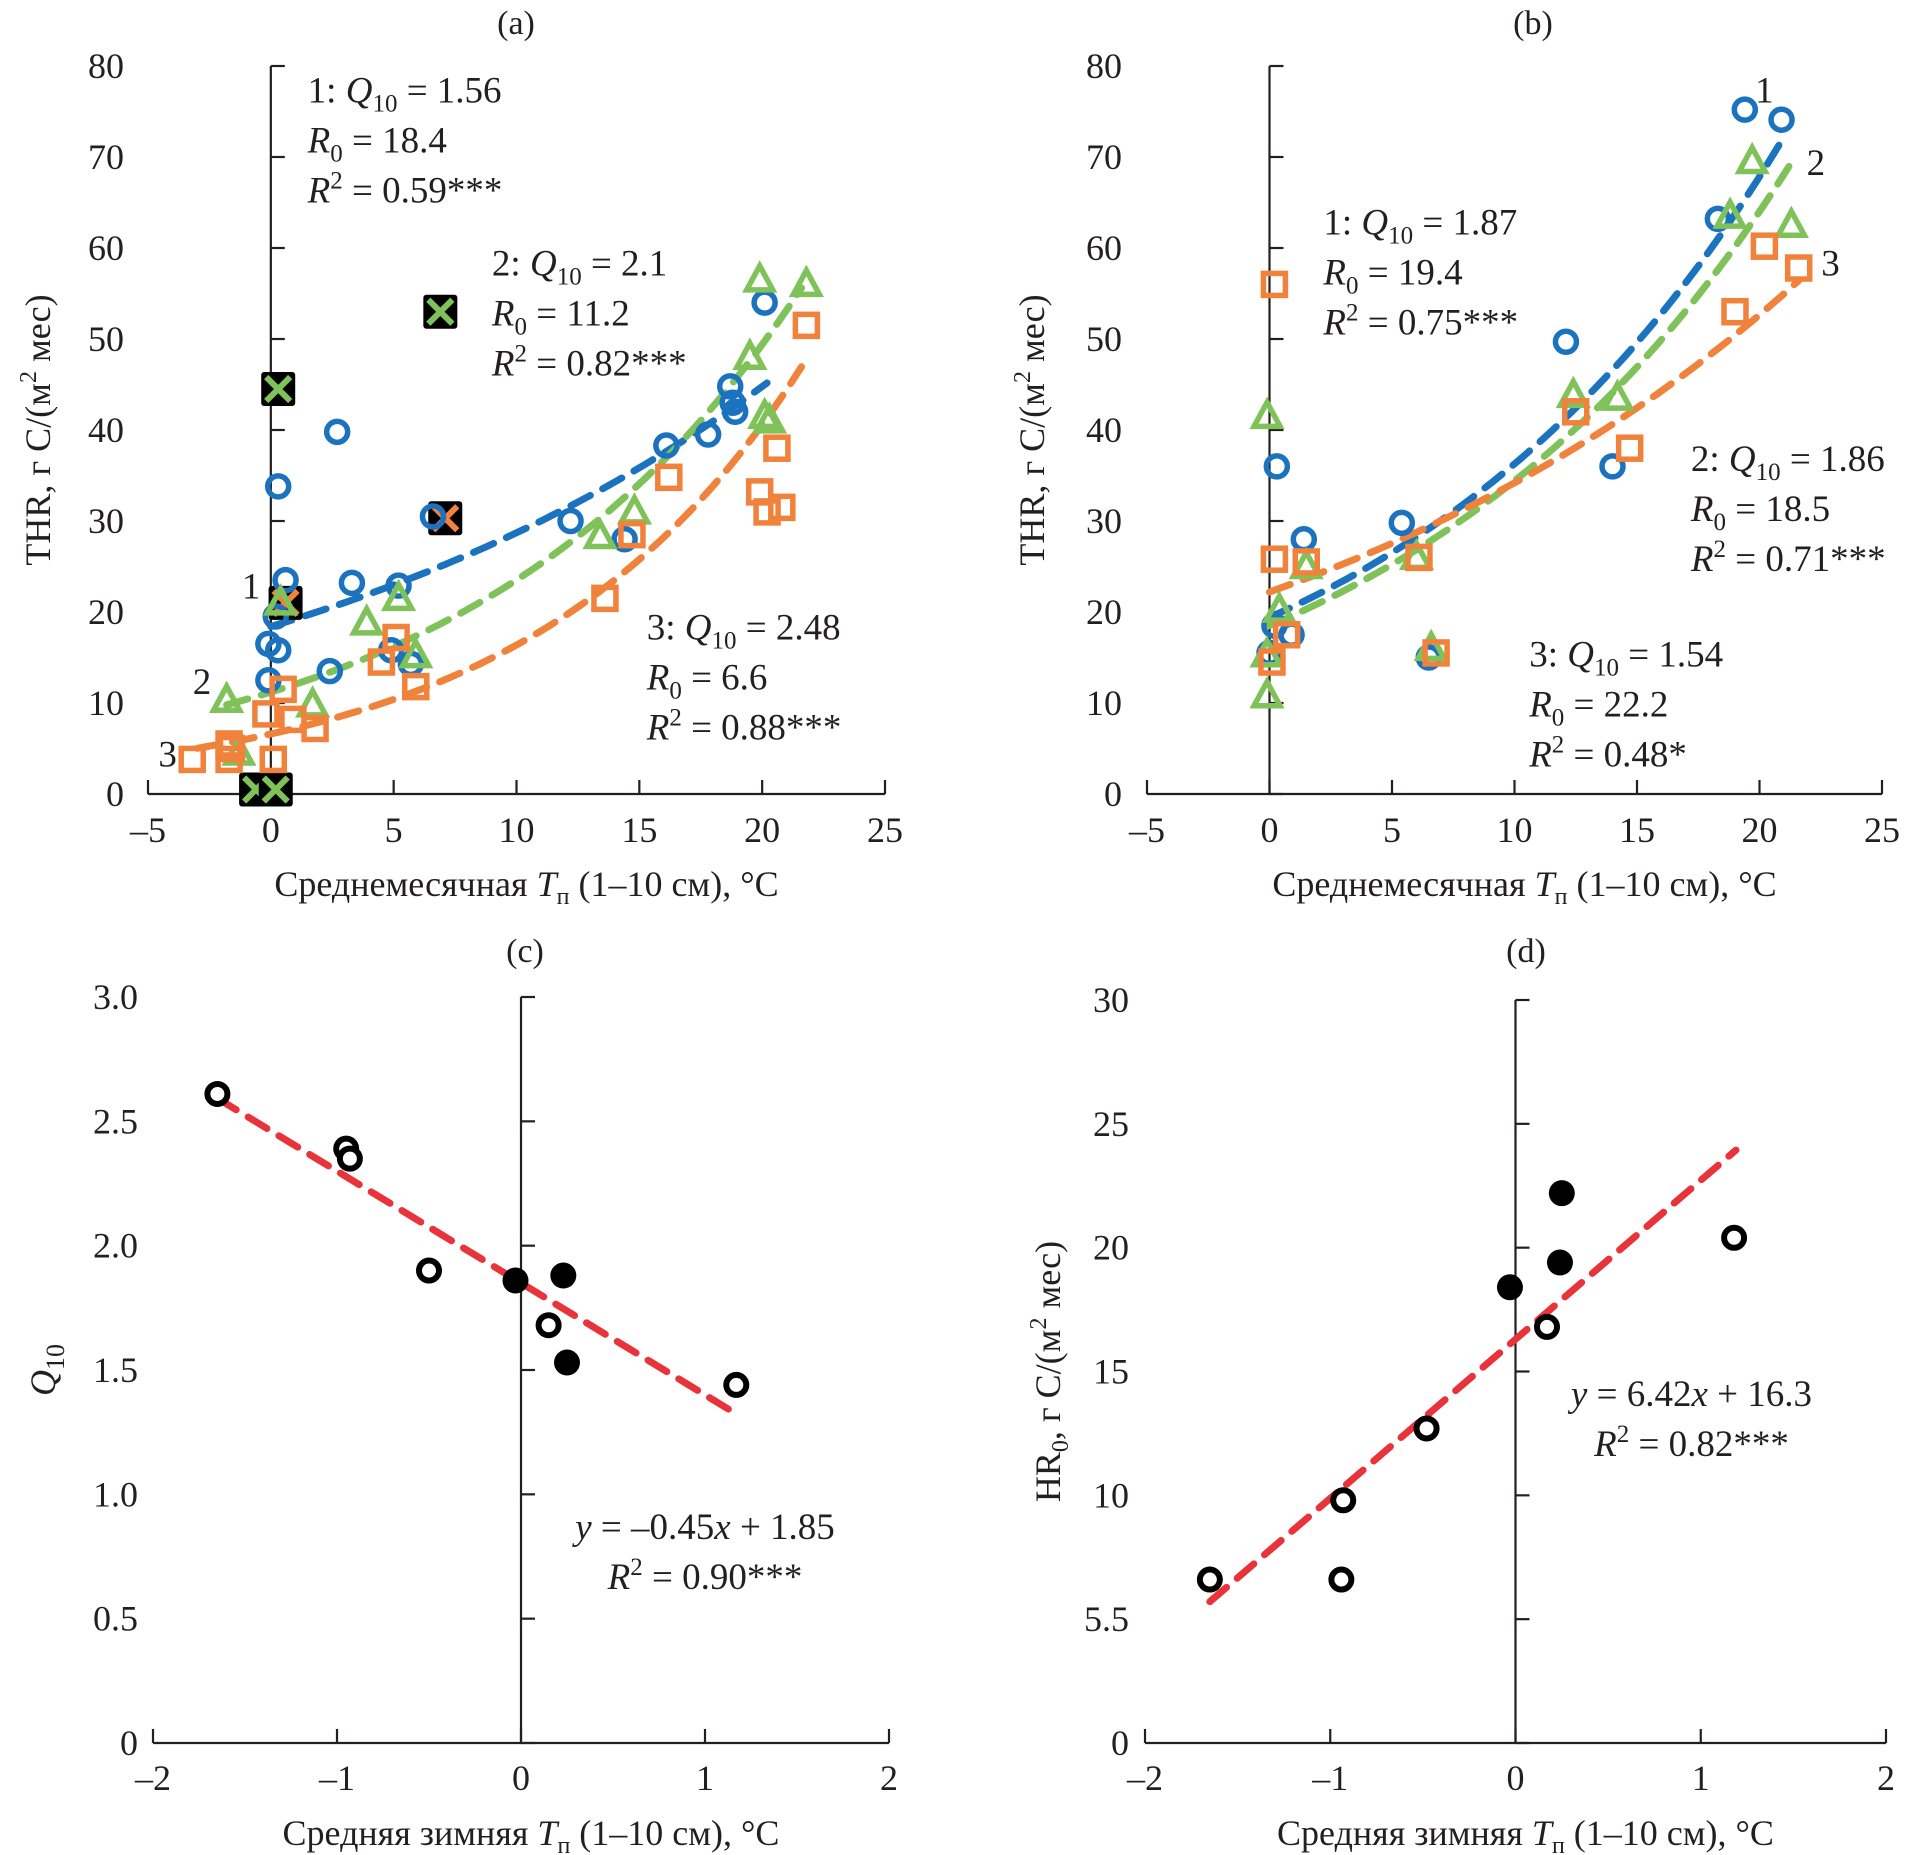  What do you see at coordinates (1400, 235) in the screenshot?
I see `fit-q-sub: 10` at bounding box center [1400, 235].